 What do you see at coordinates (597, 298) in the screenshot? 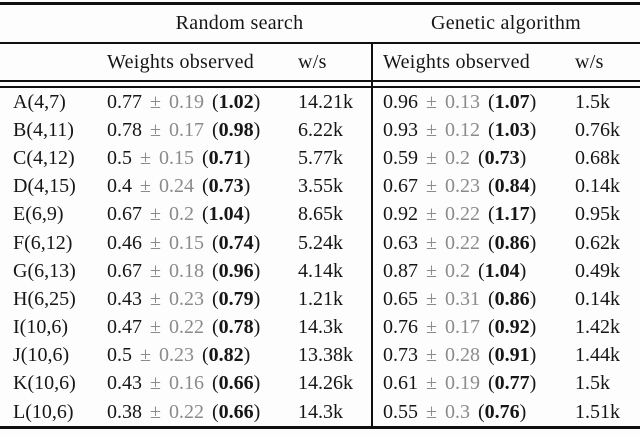
I see `ga-ws-cell: 0.14k` at bounding box center [597, 298].